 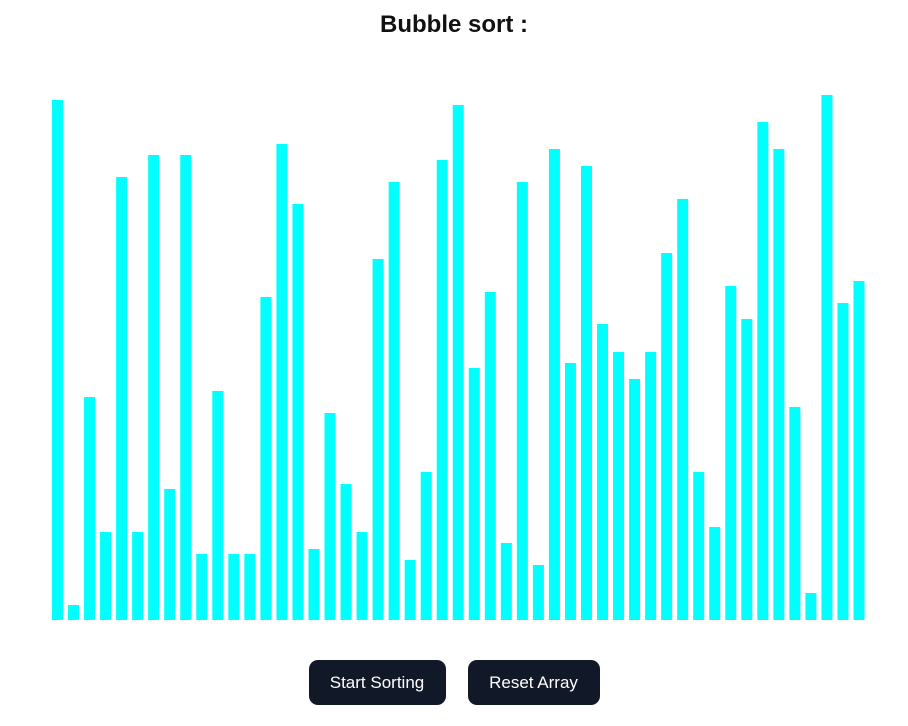 What do you see at coordinates (377, 682) in the screenshot?
I see `start-sorting-button: Start Sorting` at bounding box center [377, 682].